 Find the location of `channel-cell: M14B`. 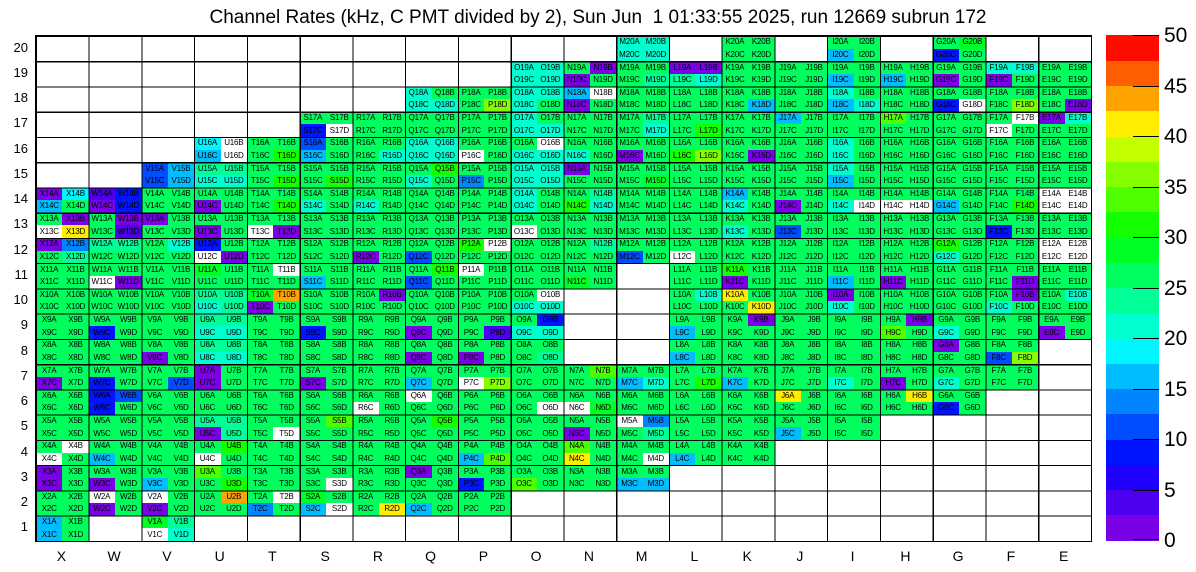

channel-cell: M14B is located at coordinates (655, 194).